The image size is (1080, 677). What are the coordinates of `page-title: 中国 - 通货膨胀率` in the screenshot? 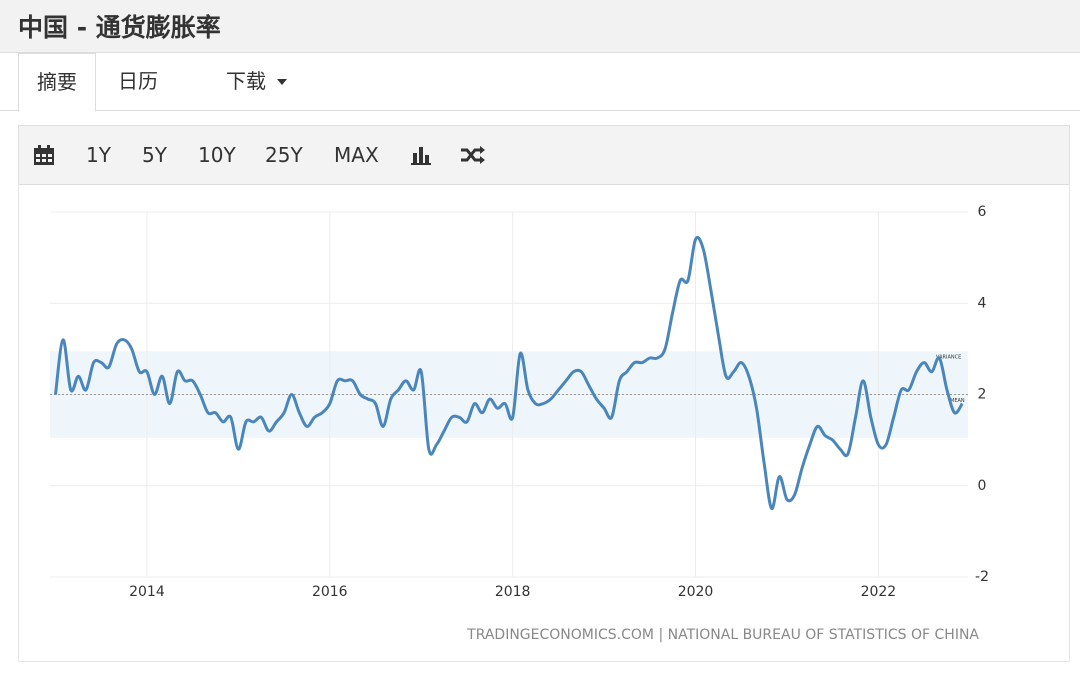 It's located at (119, 27).